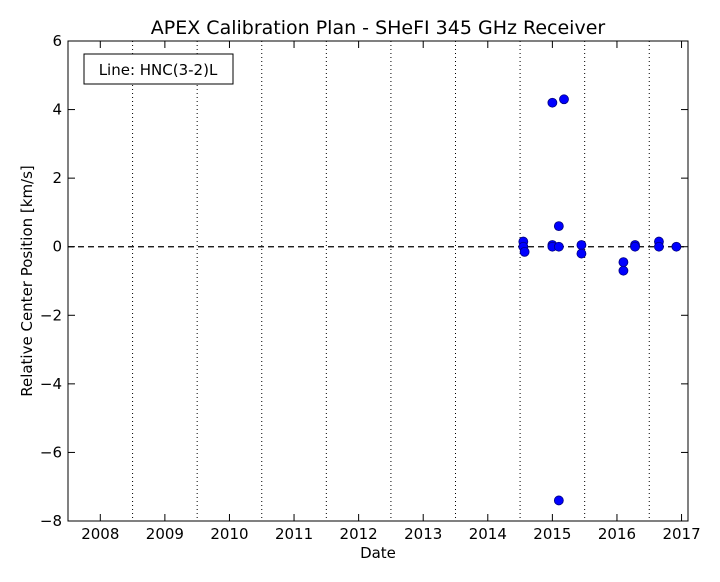 This screenshot has width=720, height=582. Describe the element at coordinates (552, 534) in the screenshot. I see `x-tick-label: 2015` at that location.